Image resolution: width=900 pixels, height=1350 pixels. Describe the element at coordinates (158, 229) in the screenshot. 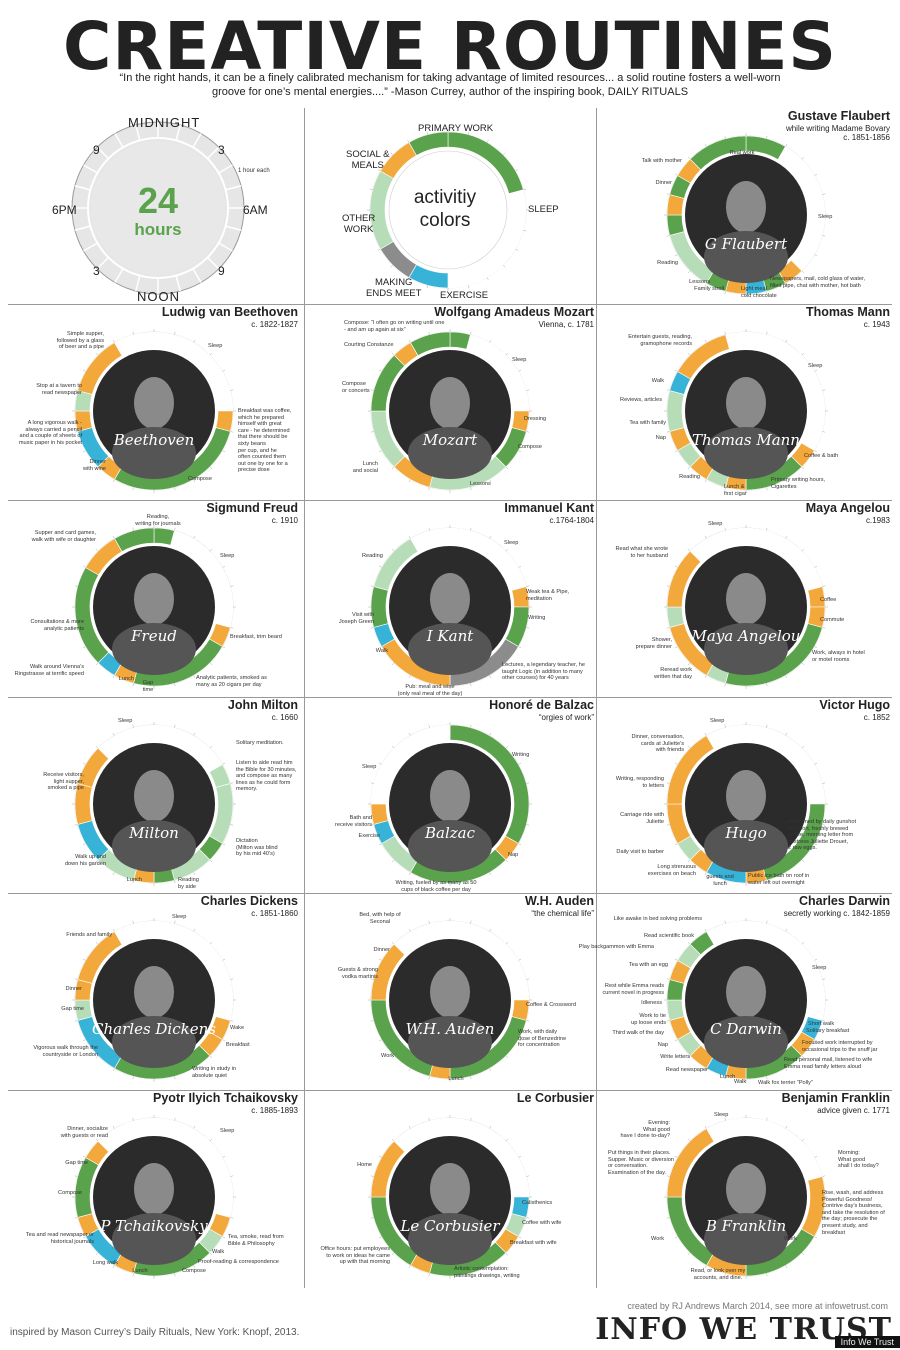

I see `clock-hours-word: hours` at that location.